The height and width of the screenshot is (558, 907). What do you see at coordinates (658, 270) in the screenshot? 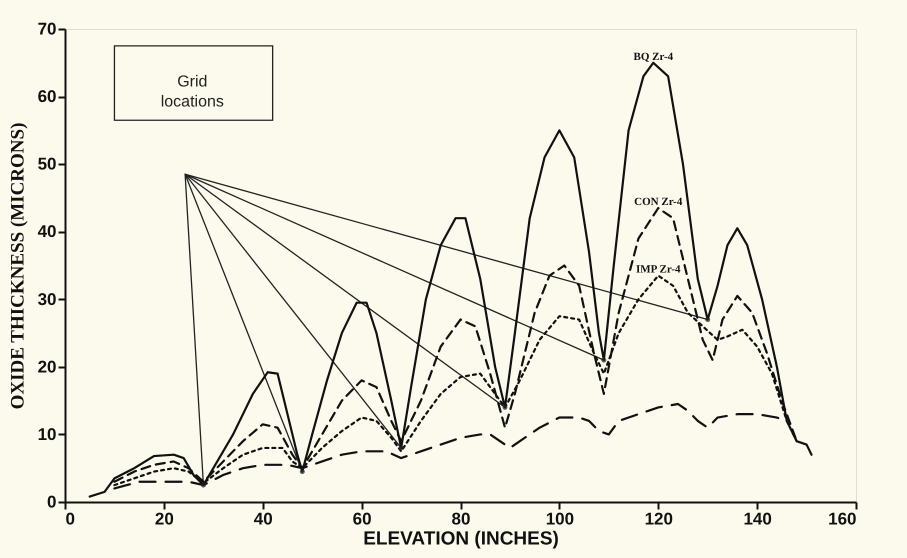
I see `series-label: IMP Zr-4` at bounding box center [658, 270].